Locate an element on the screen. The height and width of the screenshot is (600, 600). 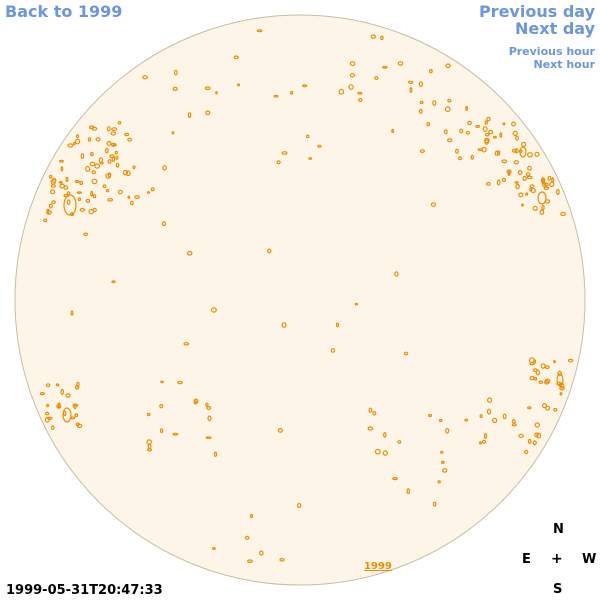
next-hour-link: Next hour is located at coordinates (564, 64).